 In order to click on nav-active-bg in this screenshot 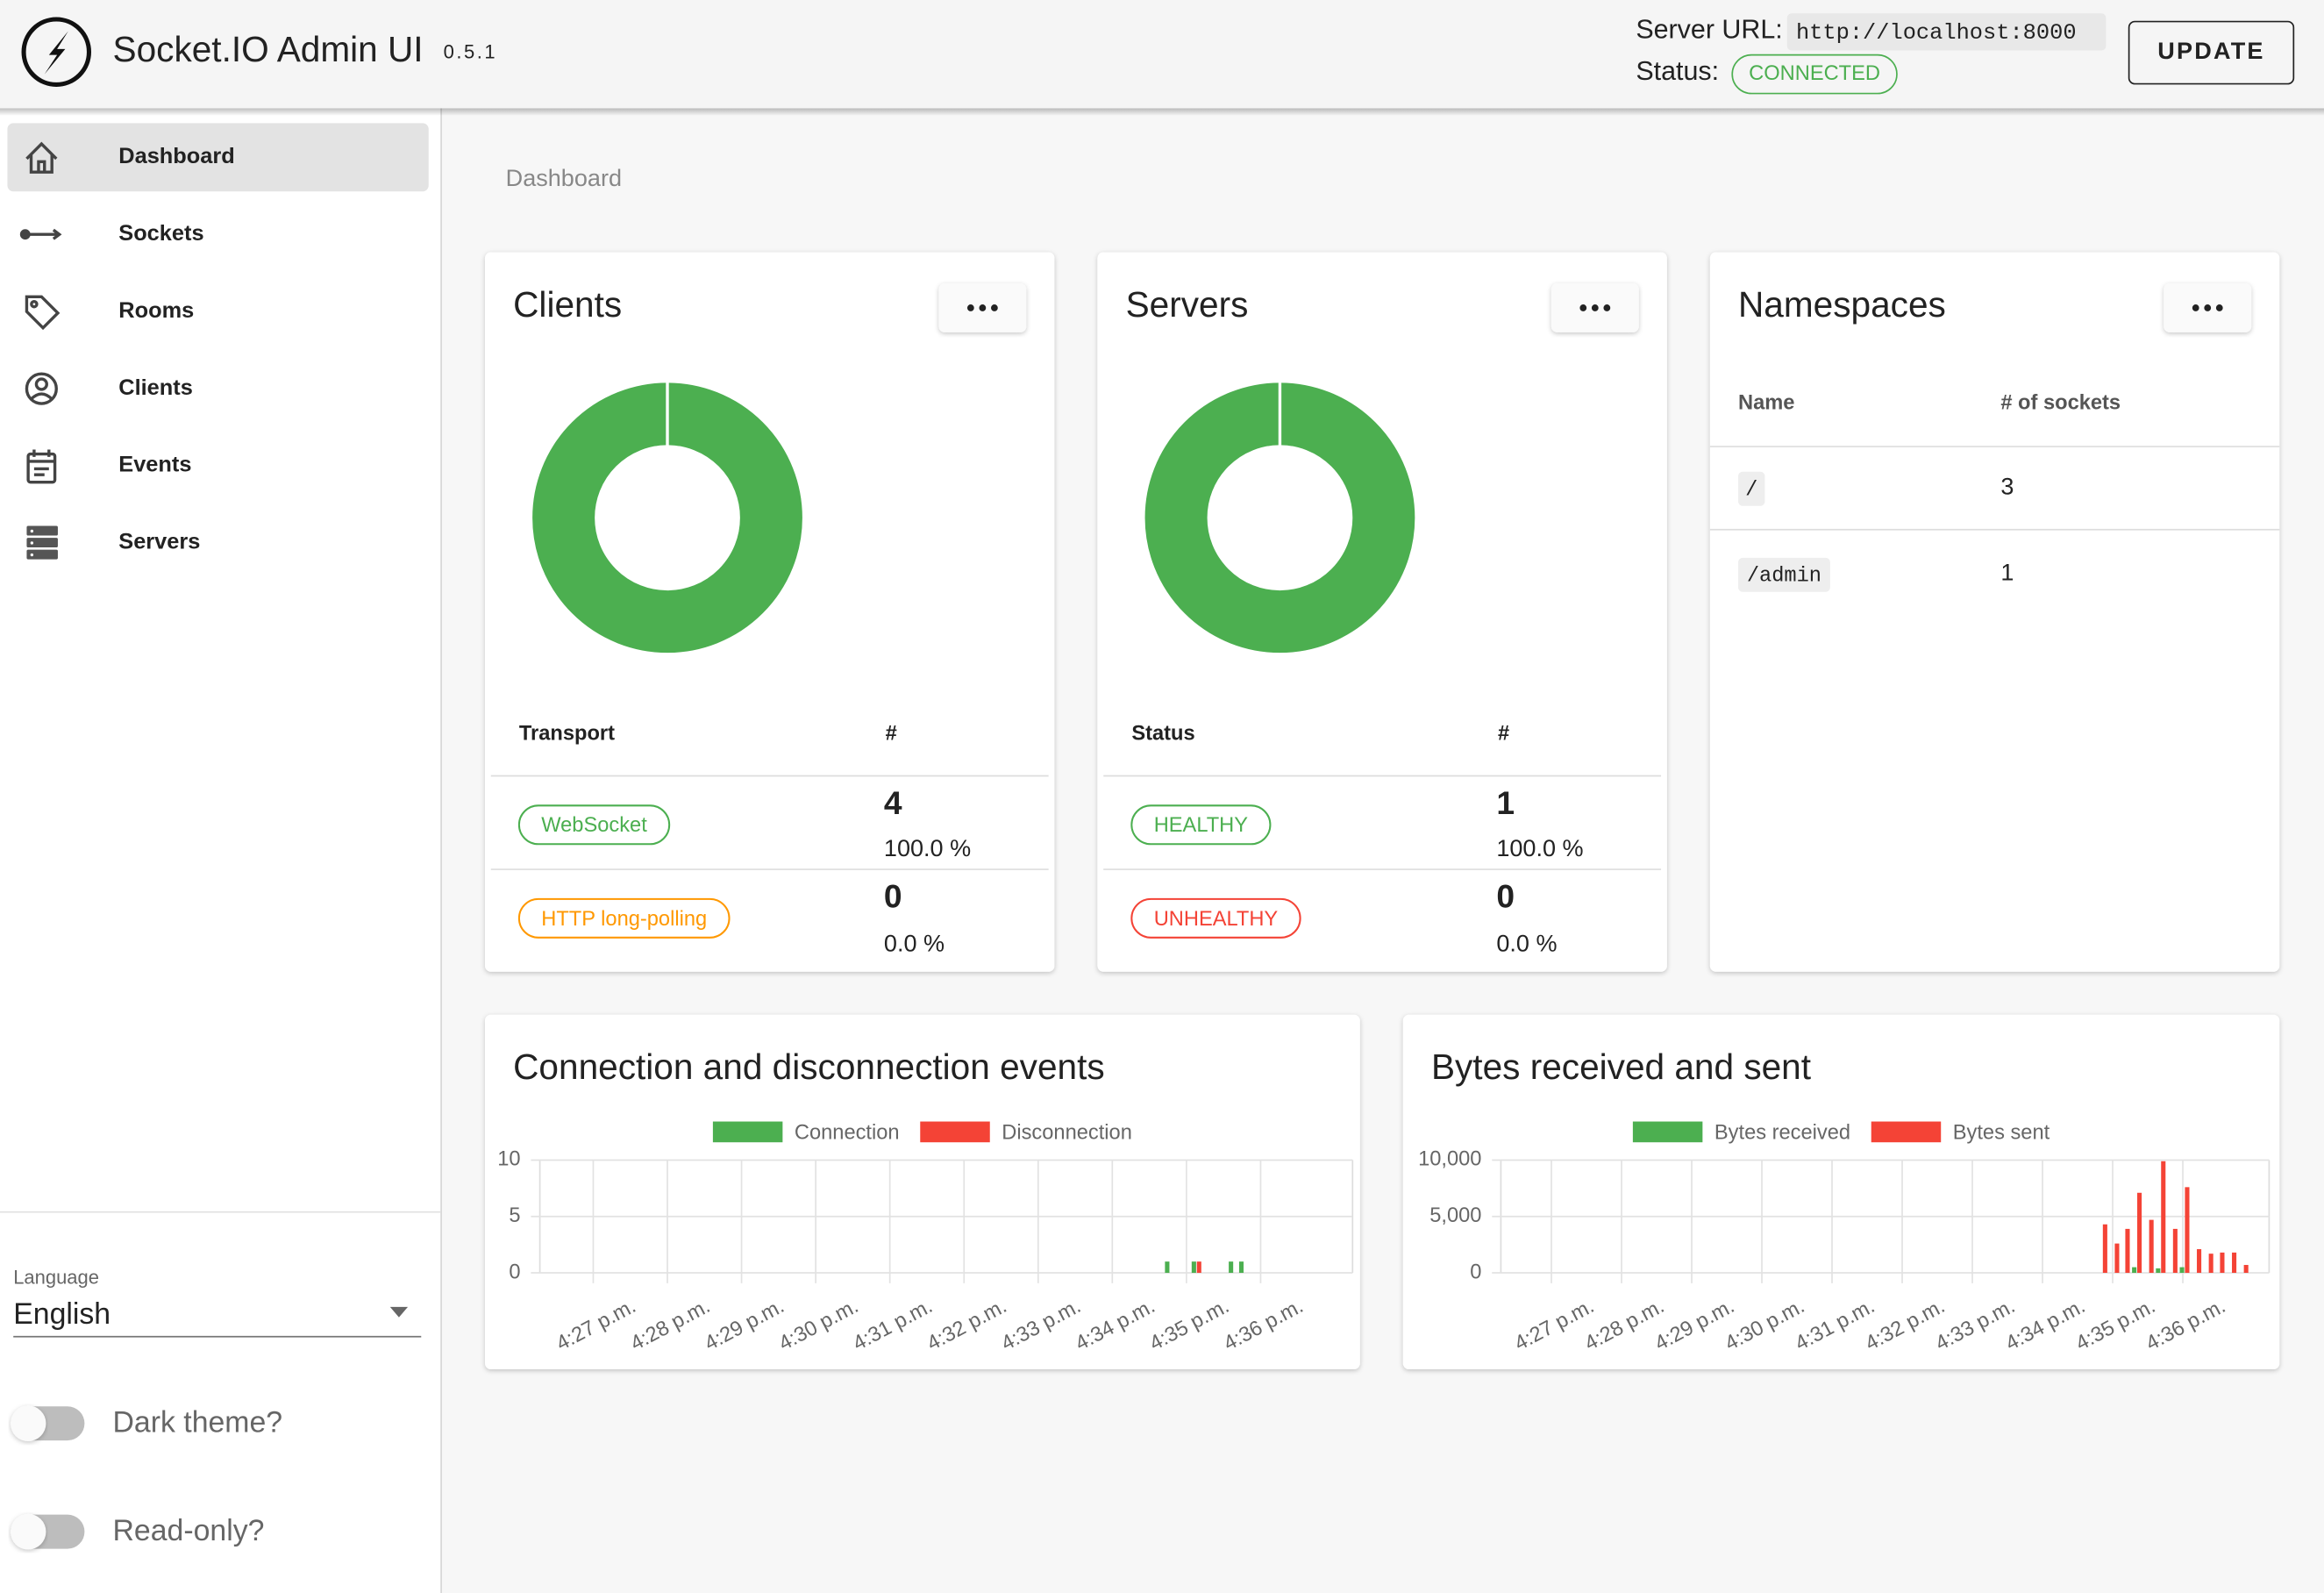, I will do `click(218, 157)`.